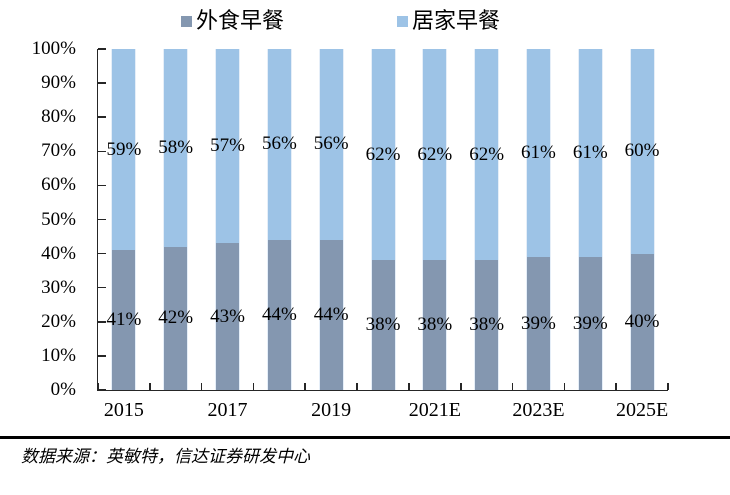 Image resolution: width=730 pixels, height=495 pixels. Describe the element at coordinates (58, 253) in the screenshot. I see `y-axis-label-40: 40%` at that location.